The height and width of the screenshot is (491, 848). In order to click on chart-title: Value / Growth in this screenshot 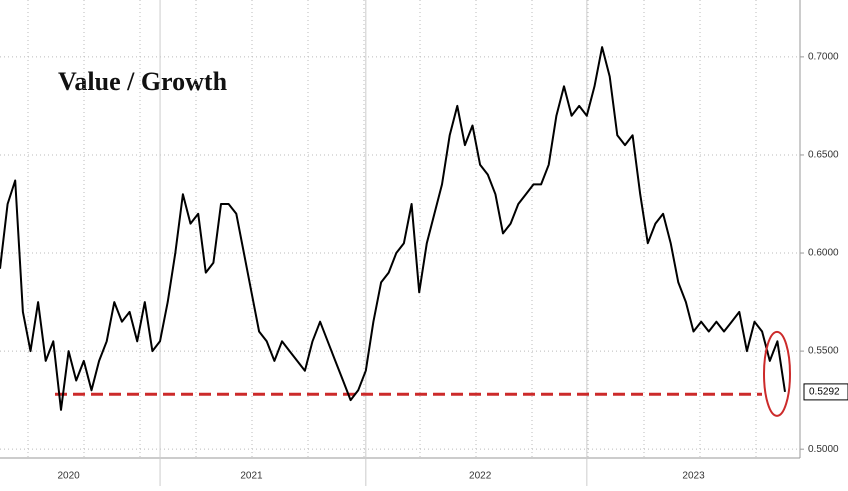, I will do `click(143, 81)`.